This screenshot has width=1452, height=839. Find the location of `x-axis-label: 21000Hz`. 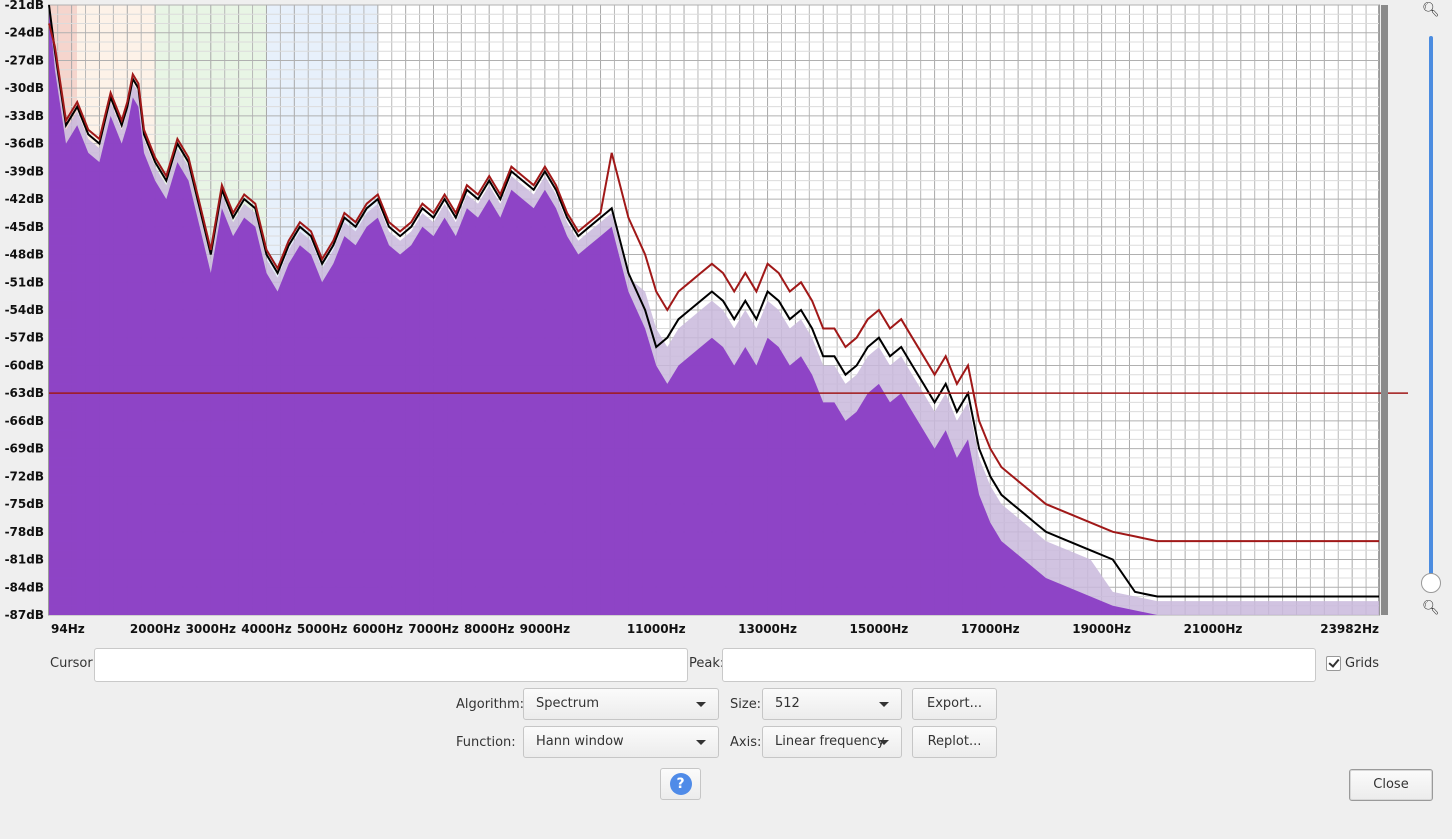

x-axis-label: 21000Hz is located at coordinates (1213, 629).